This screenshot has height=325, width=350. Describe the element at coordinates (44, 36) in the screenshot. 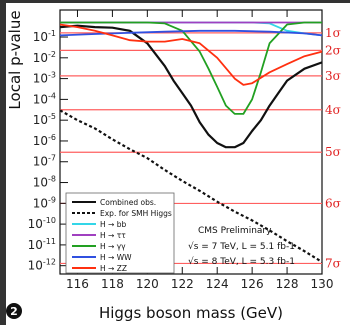

I see `y-tick-label-1: 10⁻¹` at that location.